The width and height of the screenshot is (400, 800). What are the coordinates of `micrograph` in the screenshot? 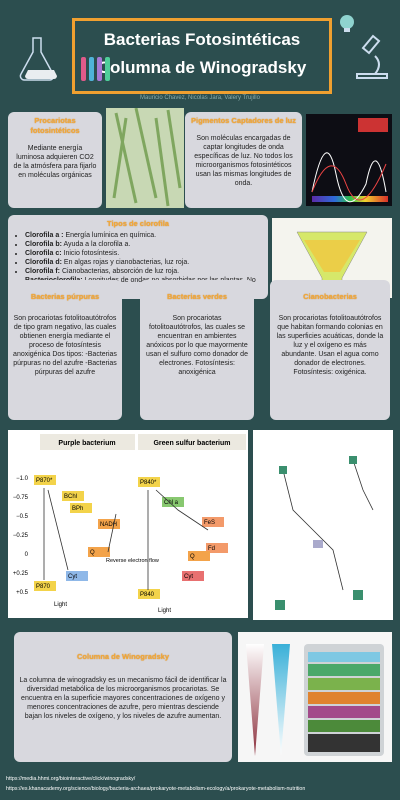 It's located at (145, 158).